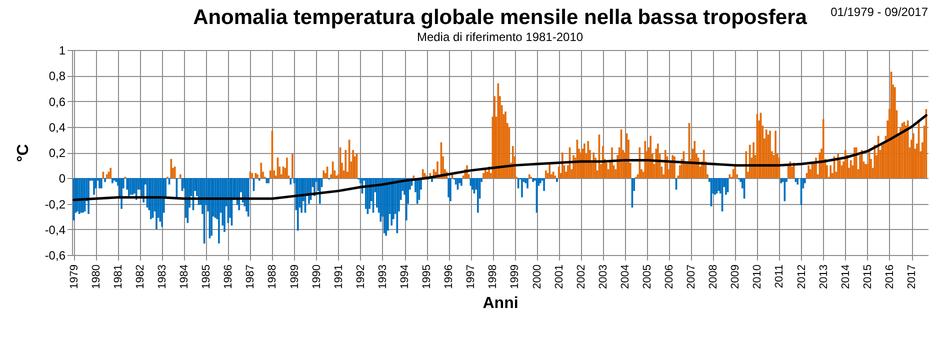  I want to click on y-tick-label: -0,4, so click(55, 229).